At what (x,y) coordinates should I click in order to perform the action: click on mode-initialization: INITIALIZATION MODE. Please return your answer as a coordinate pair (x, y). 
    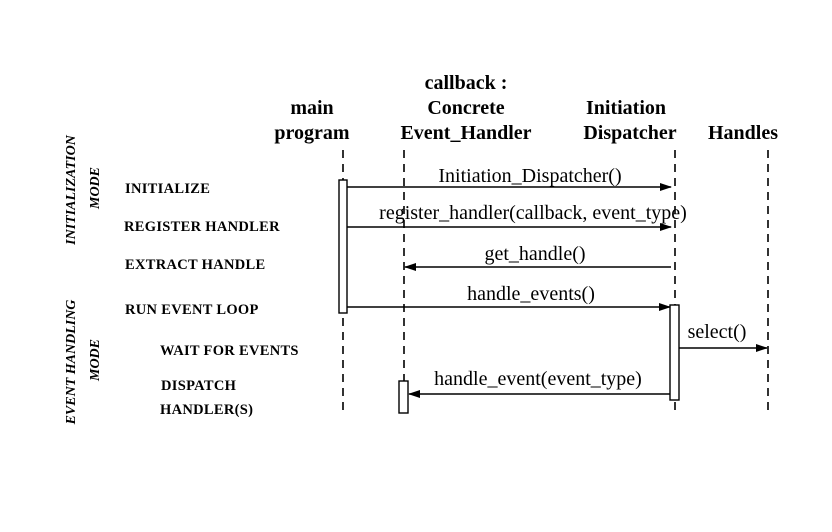
    Looking at the image, I should click on (83, 190).